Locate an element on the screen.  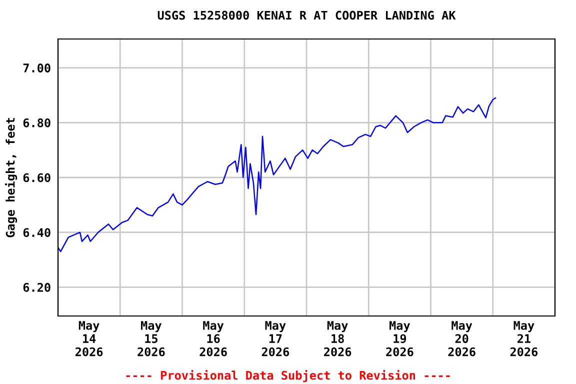
x-tick-label: May 20 2026 is located at coordinates (462, 338).